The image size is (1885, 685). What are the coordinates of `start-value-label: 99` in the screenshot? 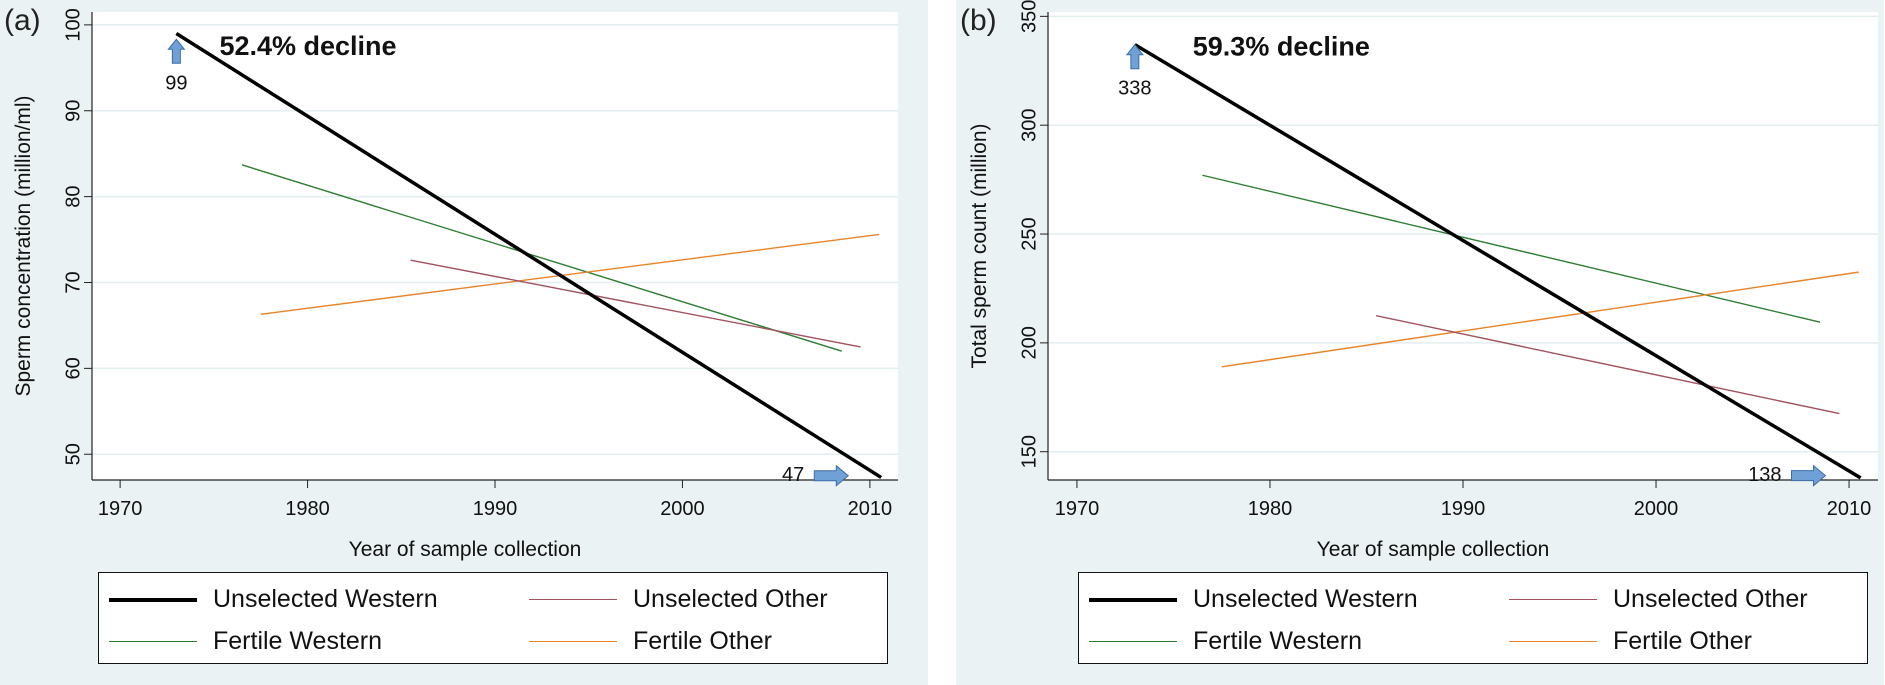 It's located at (176, 83).